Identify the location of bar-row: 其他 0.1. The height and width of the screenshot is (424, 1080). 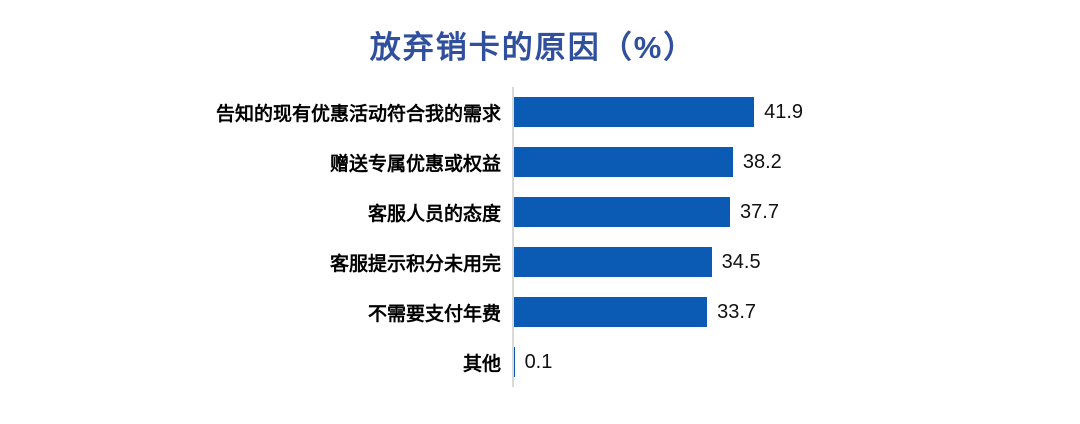
(540, 362).